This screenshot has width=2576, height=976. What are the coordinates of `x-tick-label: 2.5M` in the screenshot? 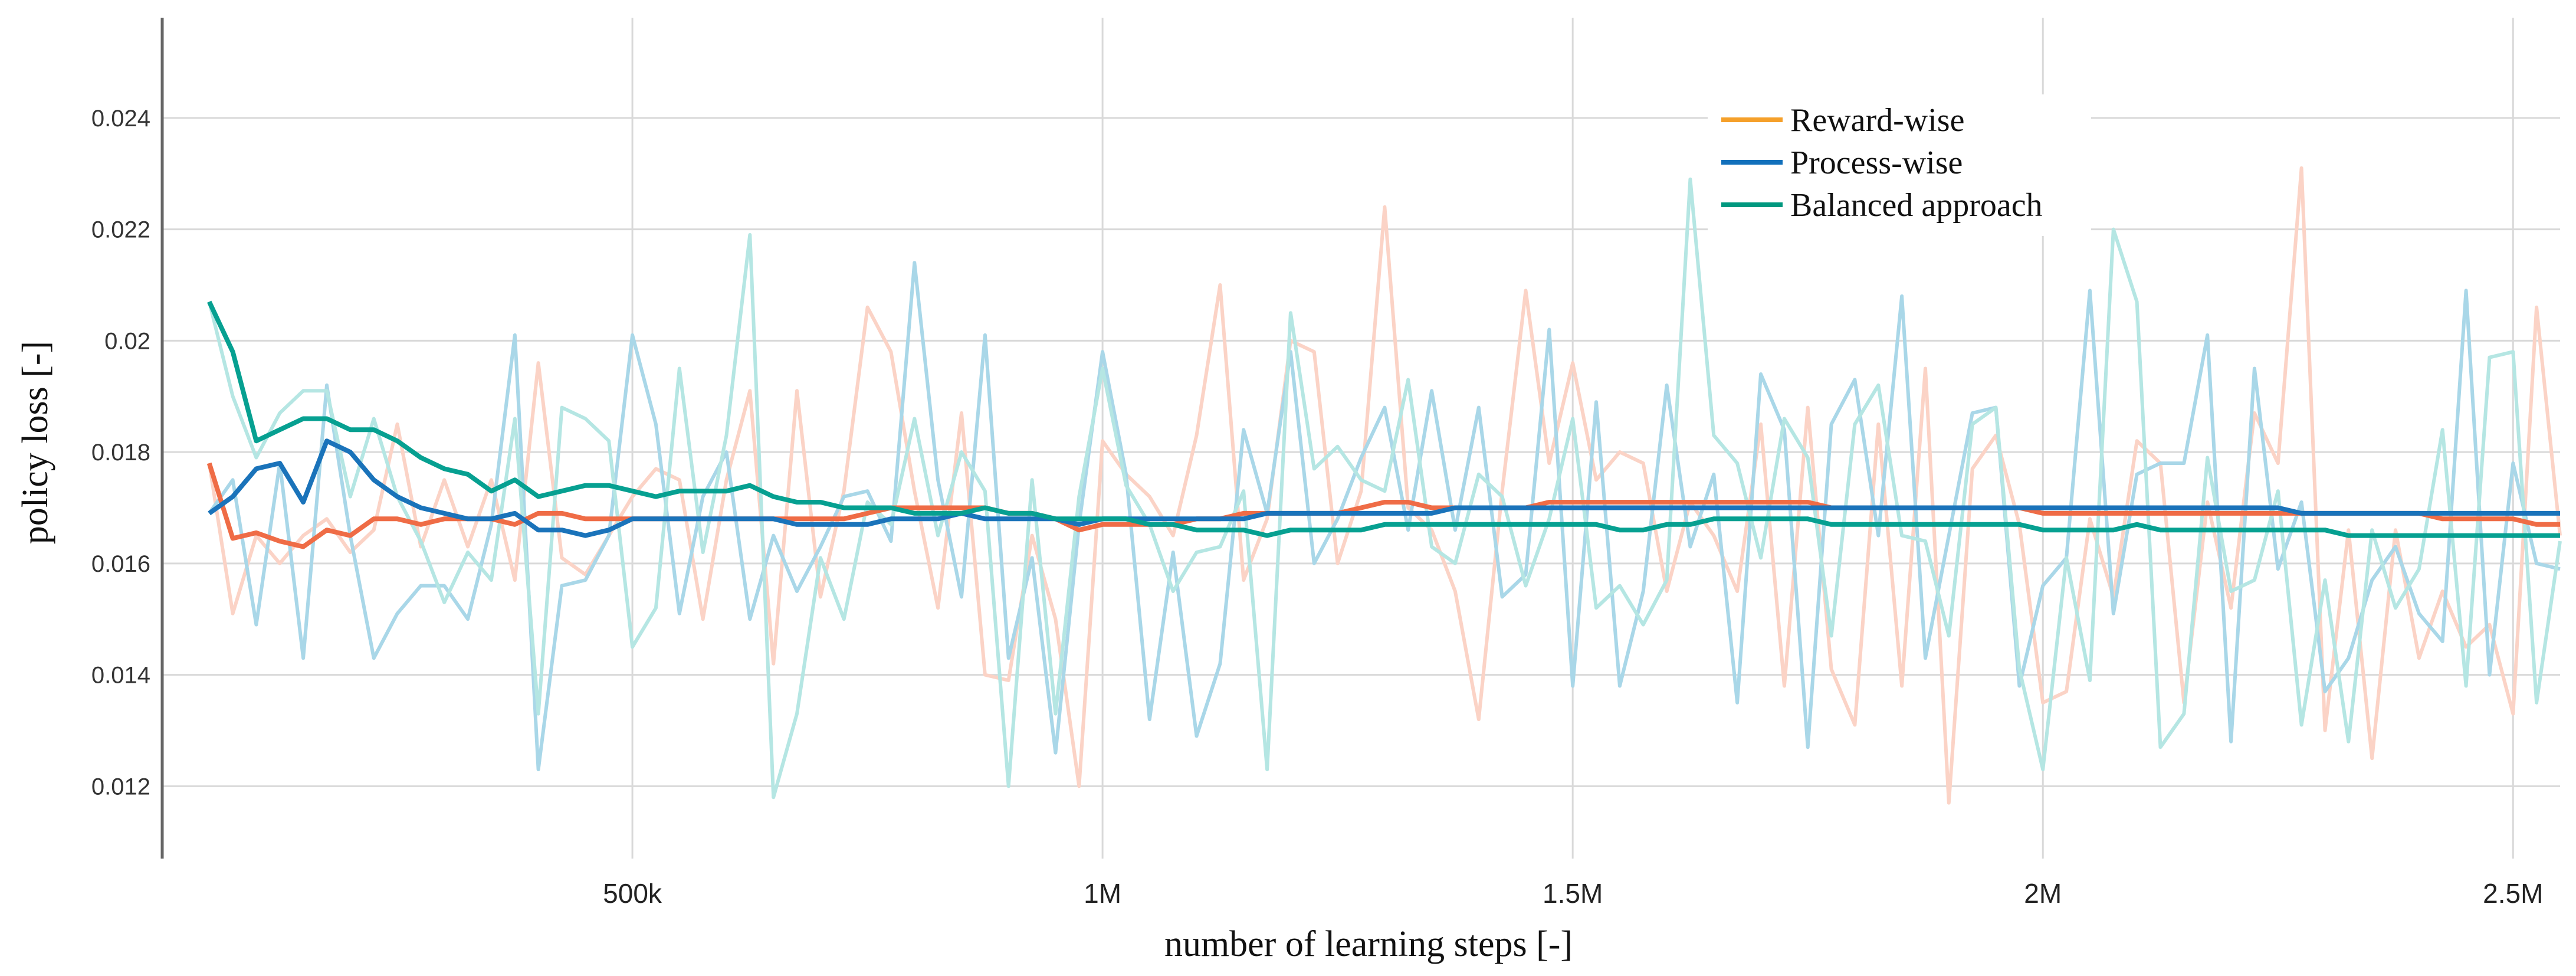 It's located at (2513, 893).